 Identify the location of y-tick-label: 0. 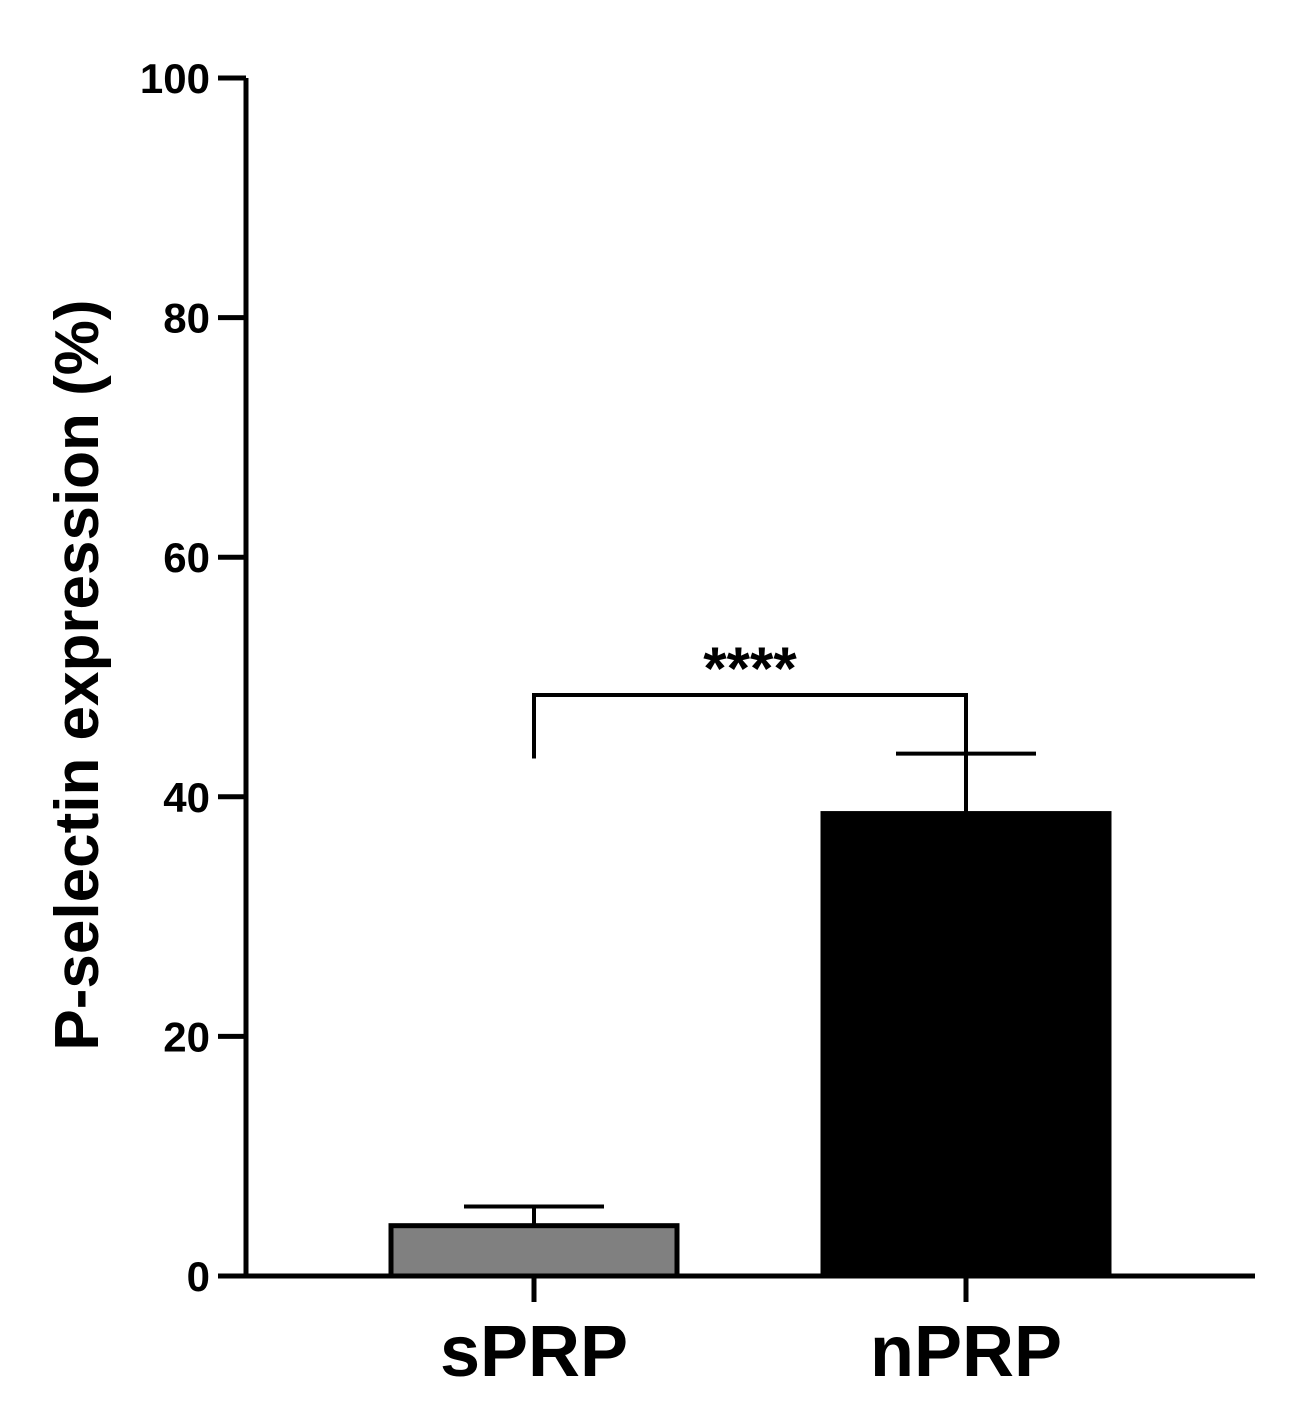
(198, 1276).